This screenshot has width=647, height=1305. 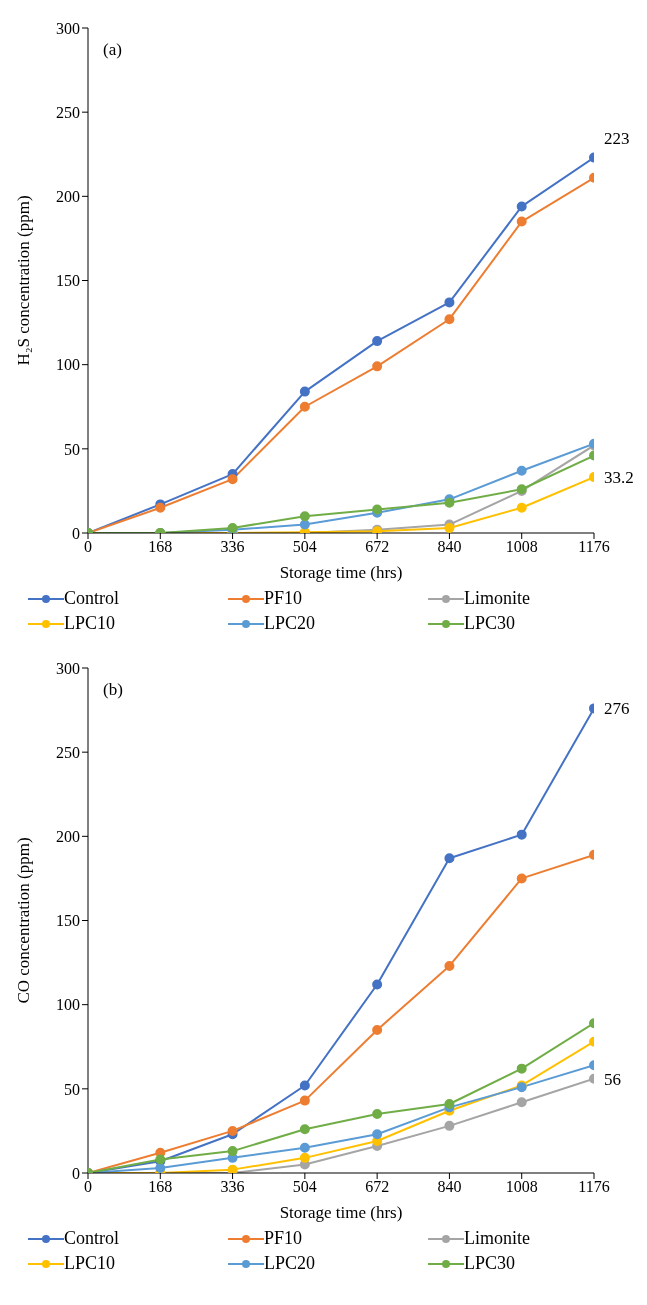 I want to click on annotation: (b), so click(x=113, y=690).